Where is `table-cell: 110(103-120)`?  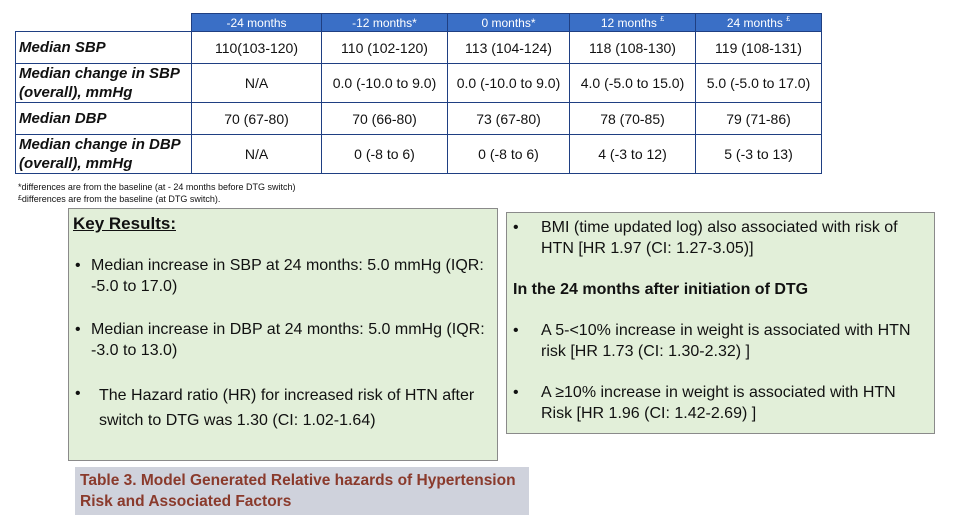
table-cell: 110(103-120) is located at coordinates (256, 47).